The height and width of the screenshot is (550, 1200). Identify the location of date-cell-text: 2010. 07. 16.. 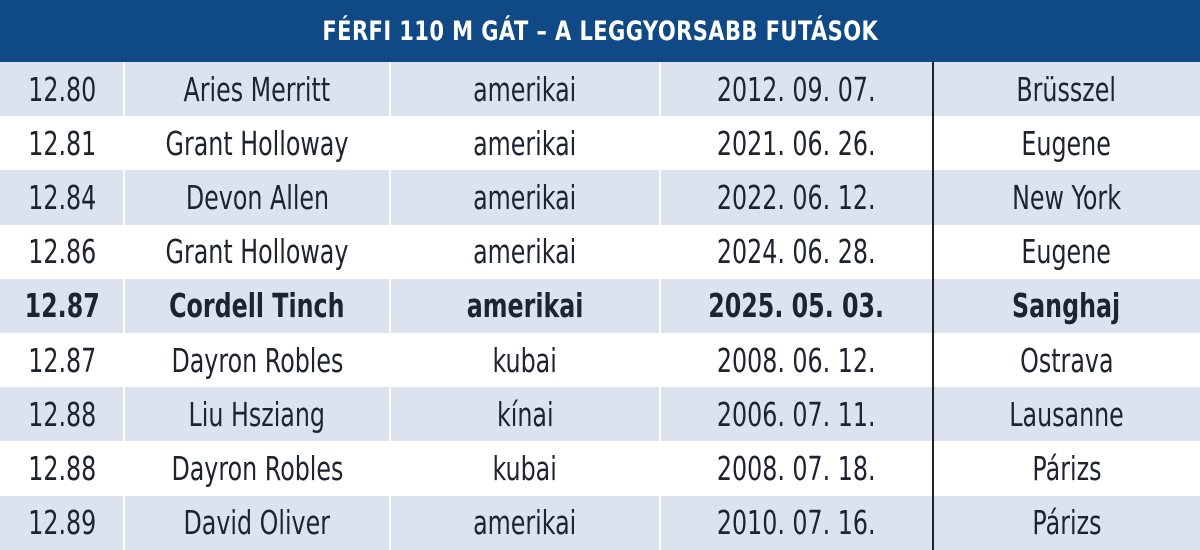
(796, 523).